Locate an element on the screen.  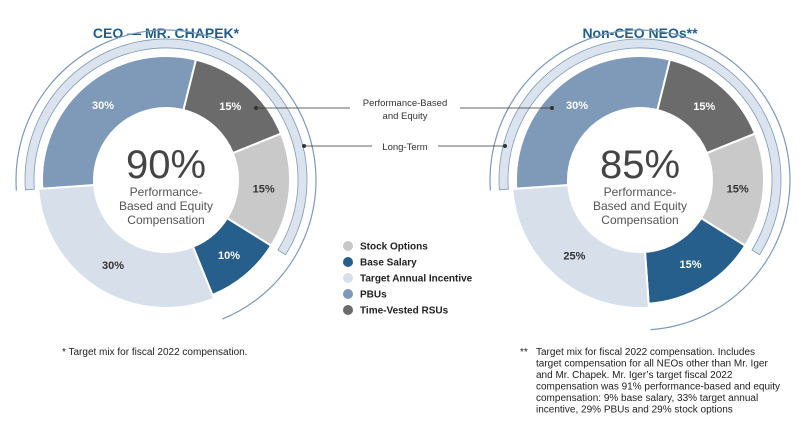
callout-long-term: Long-Term is located at coordinates (404, 147).